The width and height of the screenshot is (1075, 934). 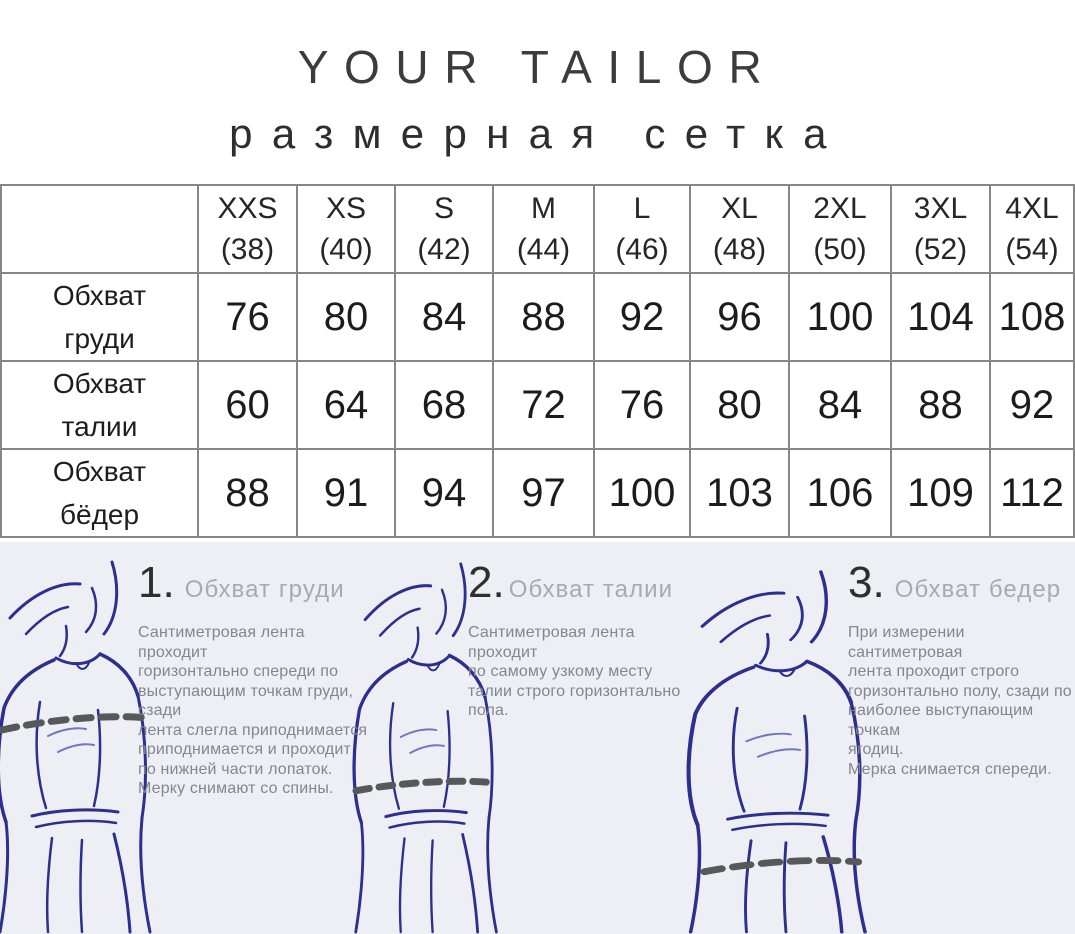 What do you see at coordinates (1032, 249) in the screenshot?
I see `size-eu: (54)` at bounding box center [1032, 249].